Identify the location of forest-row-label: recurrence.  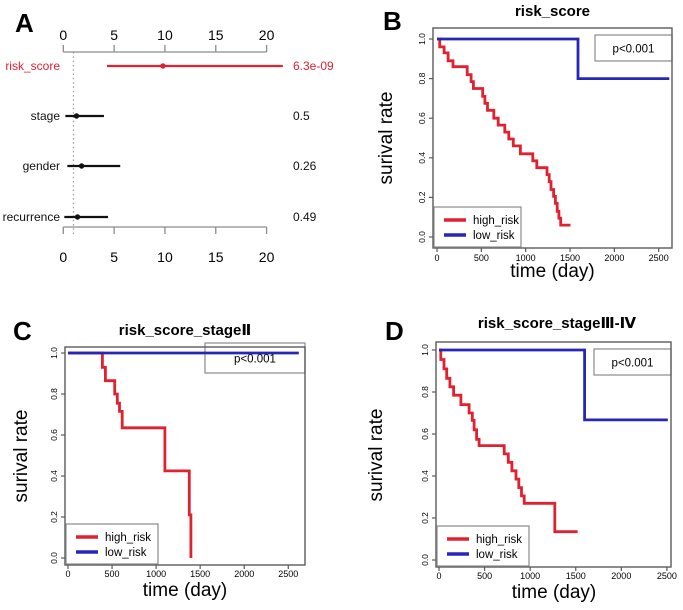
(32, 217).